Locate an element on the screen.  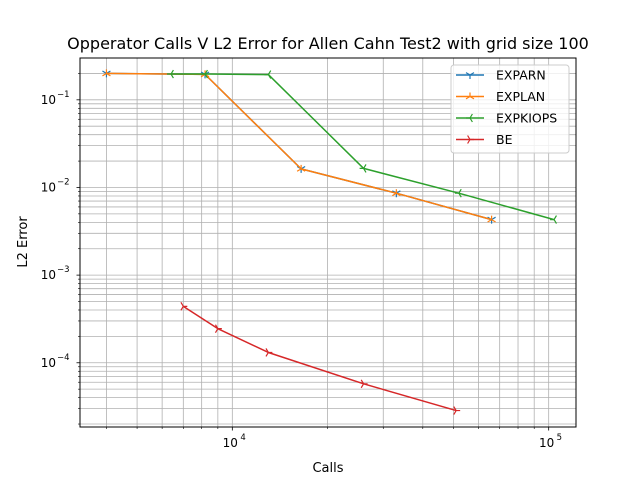
y-tick-exponent: −1 is located at coordinates (63, 95).